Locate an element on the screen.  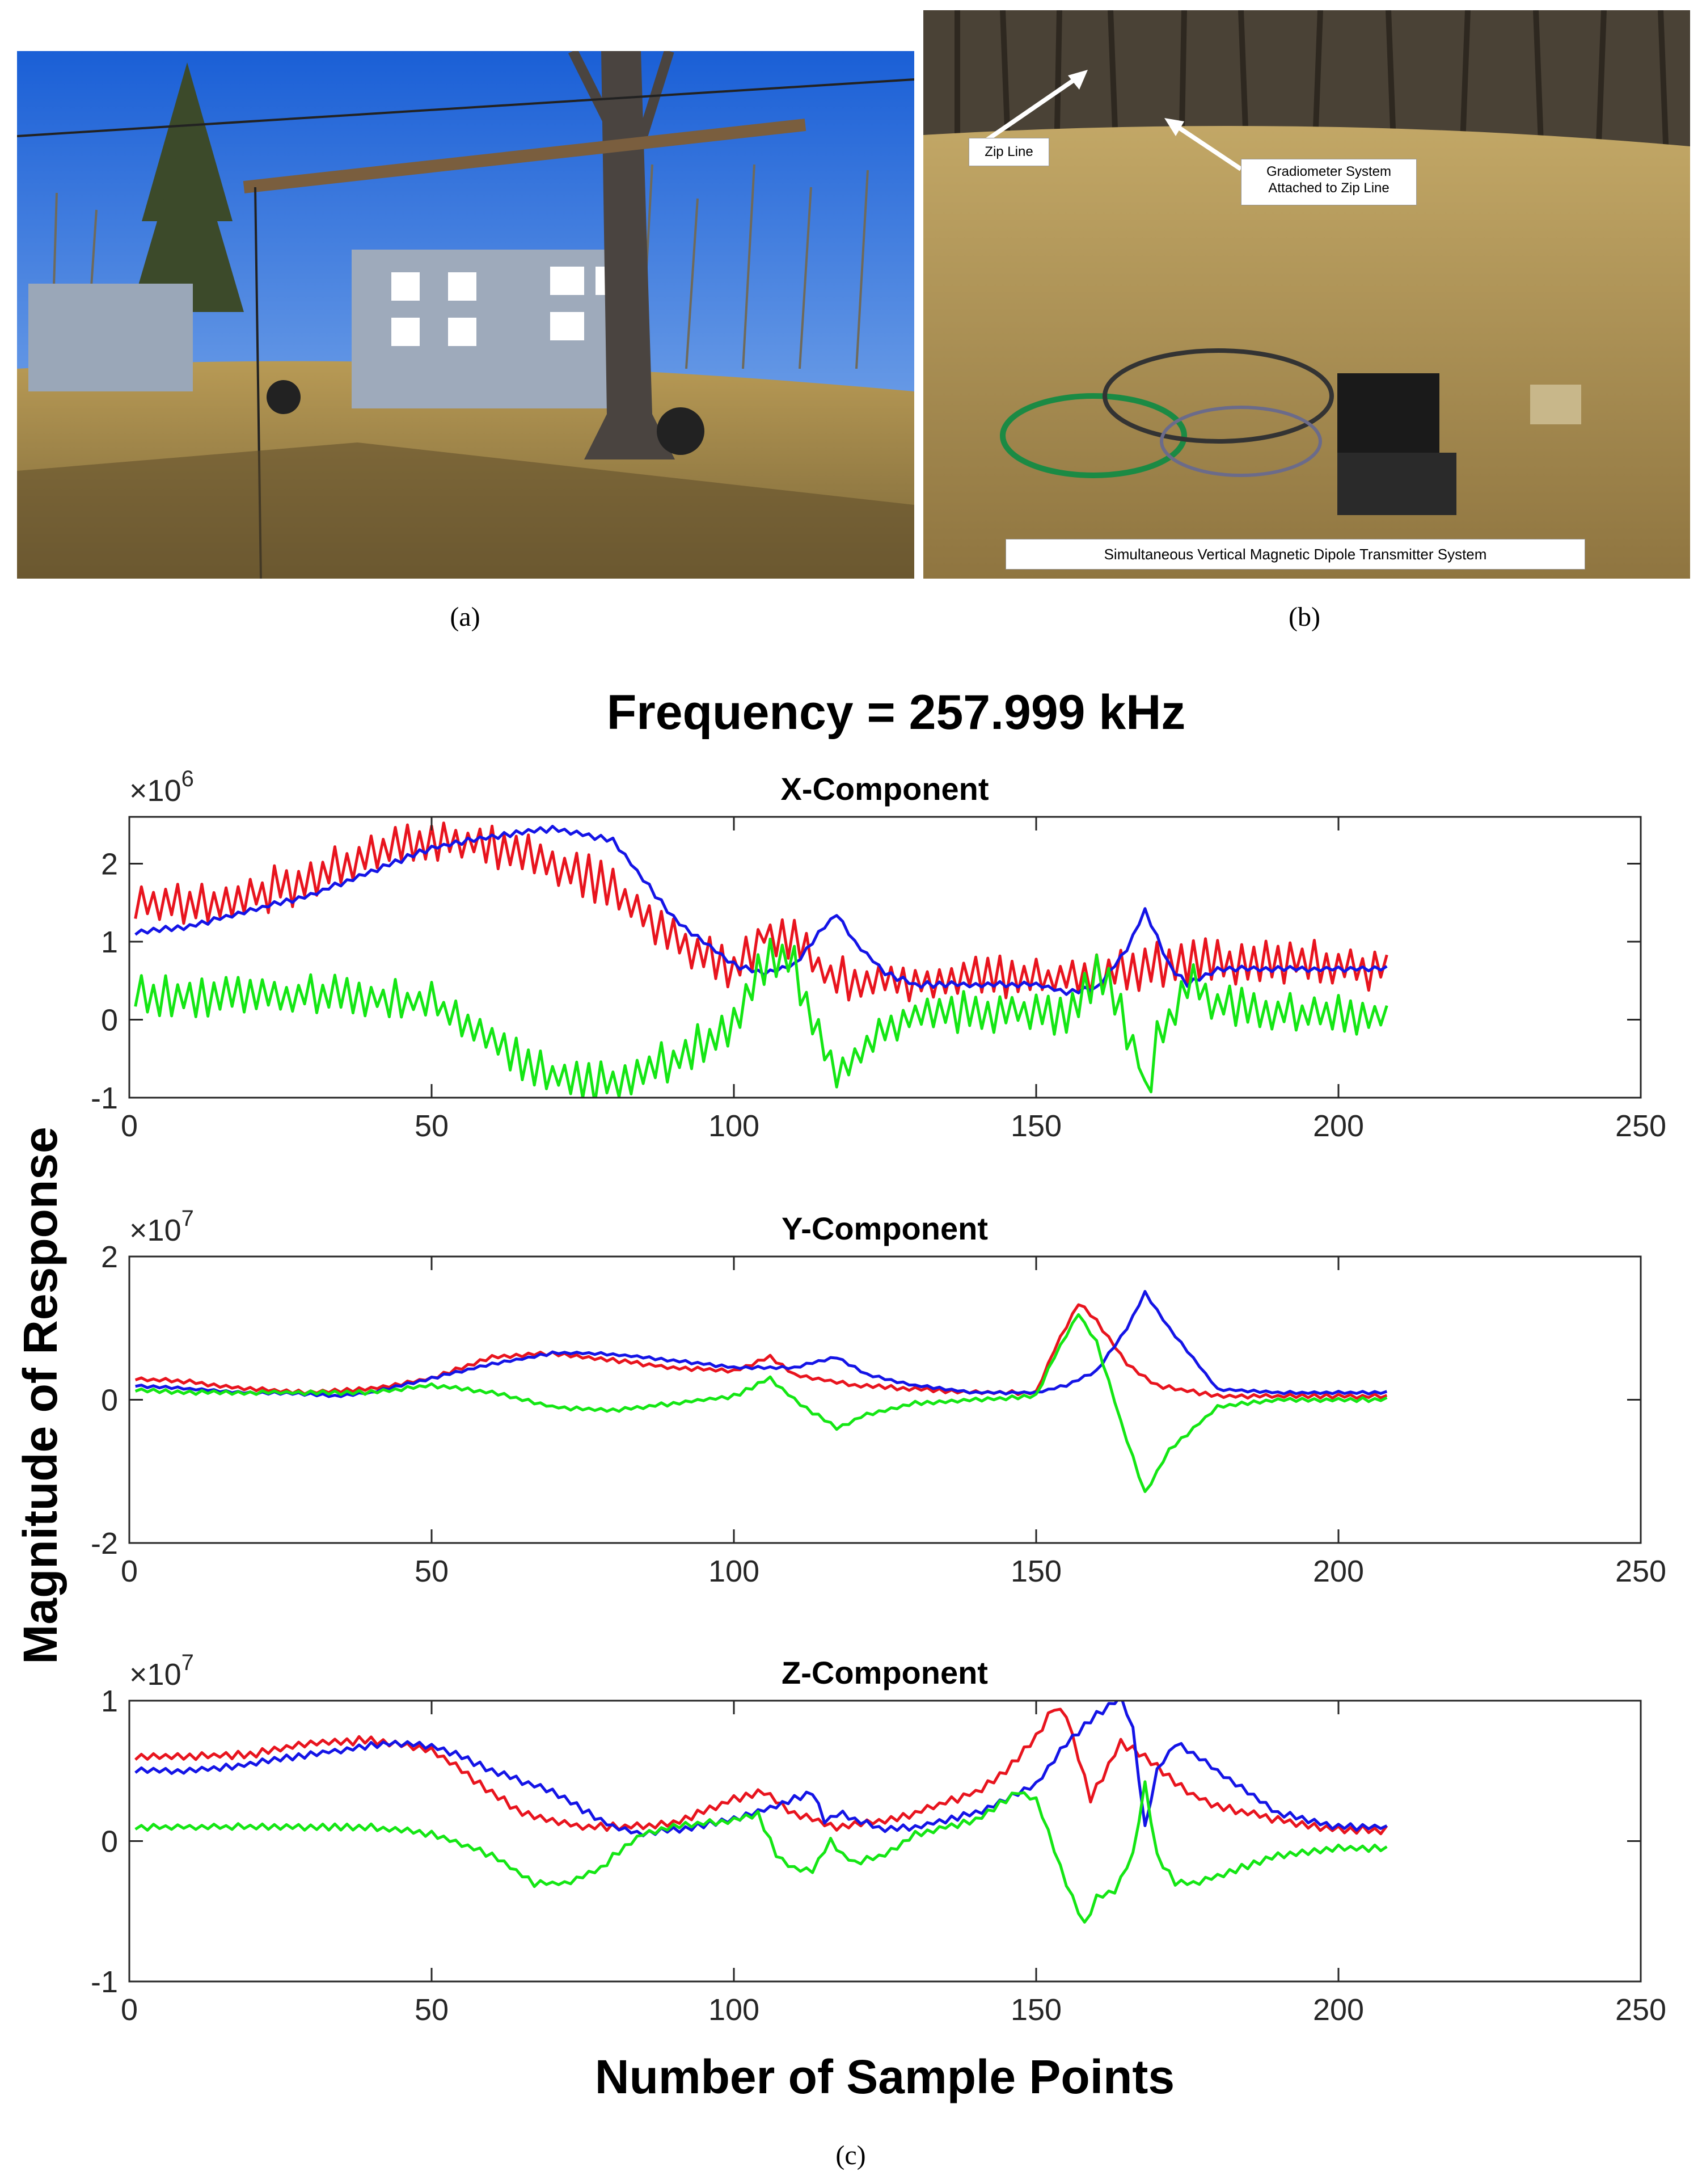
caption-c: (c) is located at coordinates (850, 2155).